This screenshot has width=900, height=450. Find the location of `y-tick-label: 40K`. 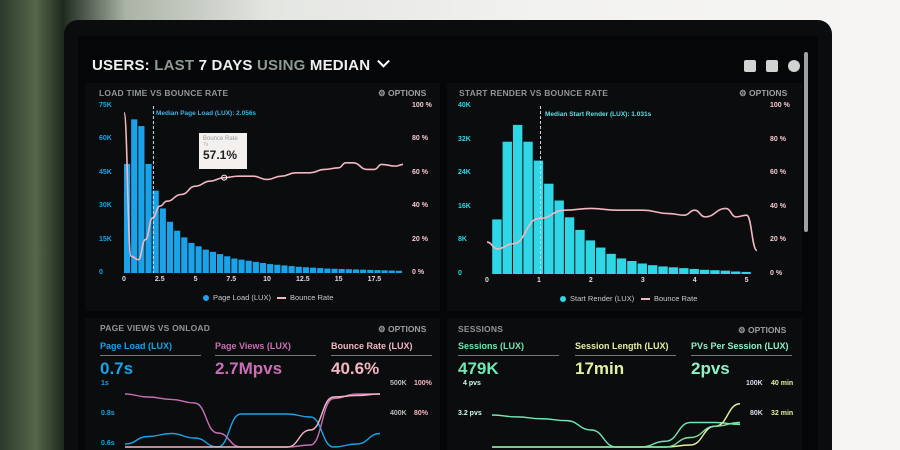

y-tick-label: 40K is located at coordinates (464, 105).